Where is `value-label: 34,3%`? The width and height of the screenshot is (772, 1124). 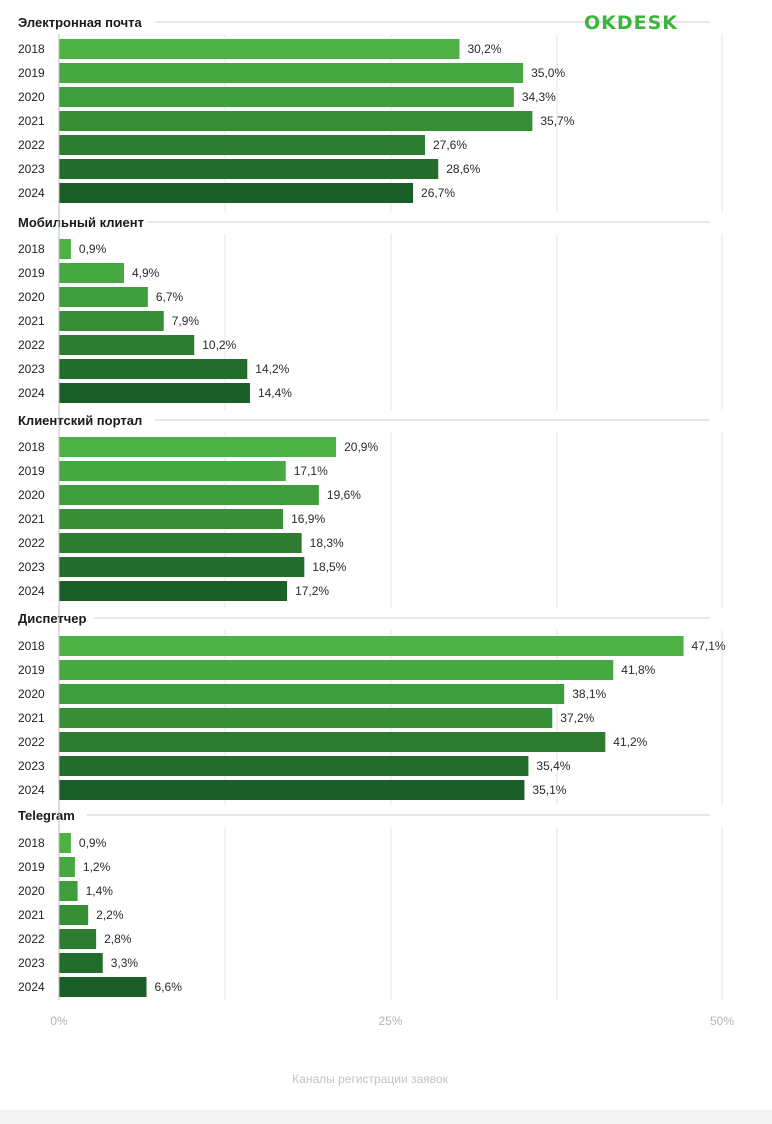 value-label: 34,3% is located at coordinates (539, 97).